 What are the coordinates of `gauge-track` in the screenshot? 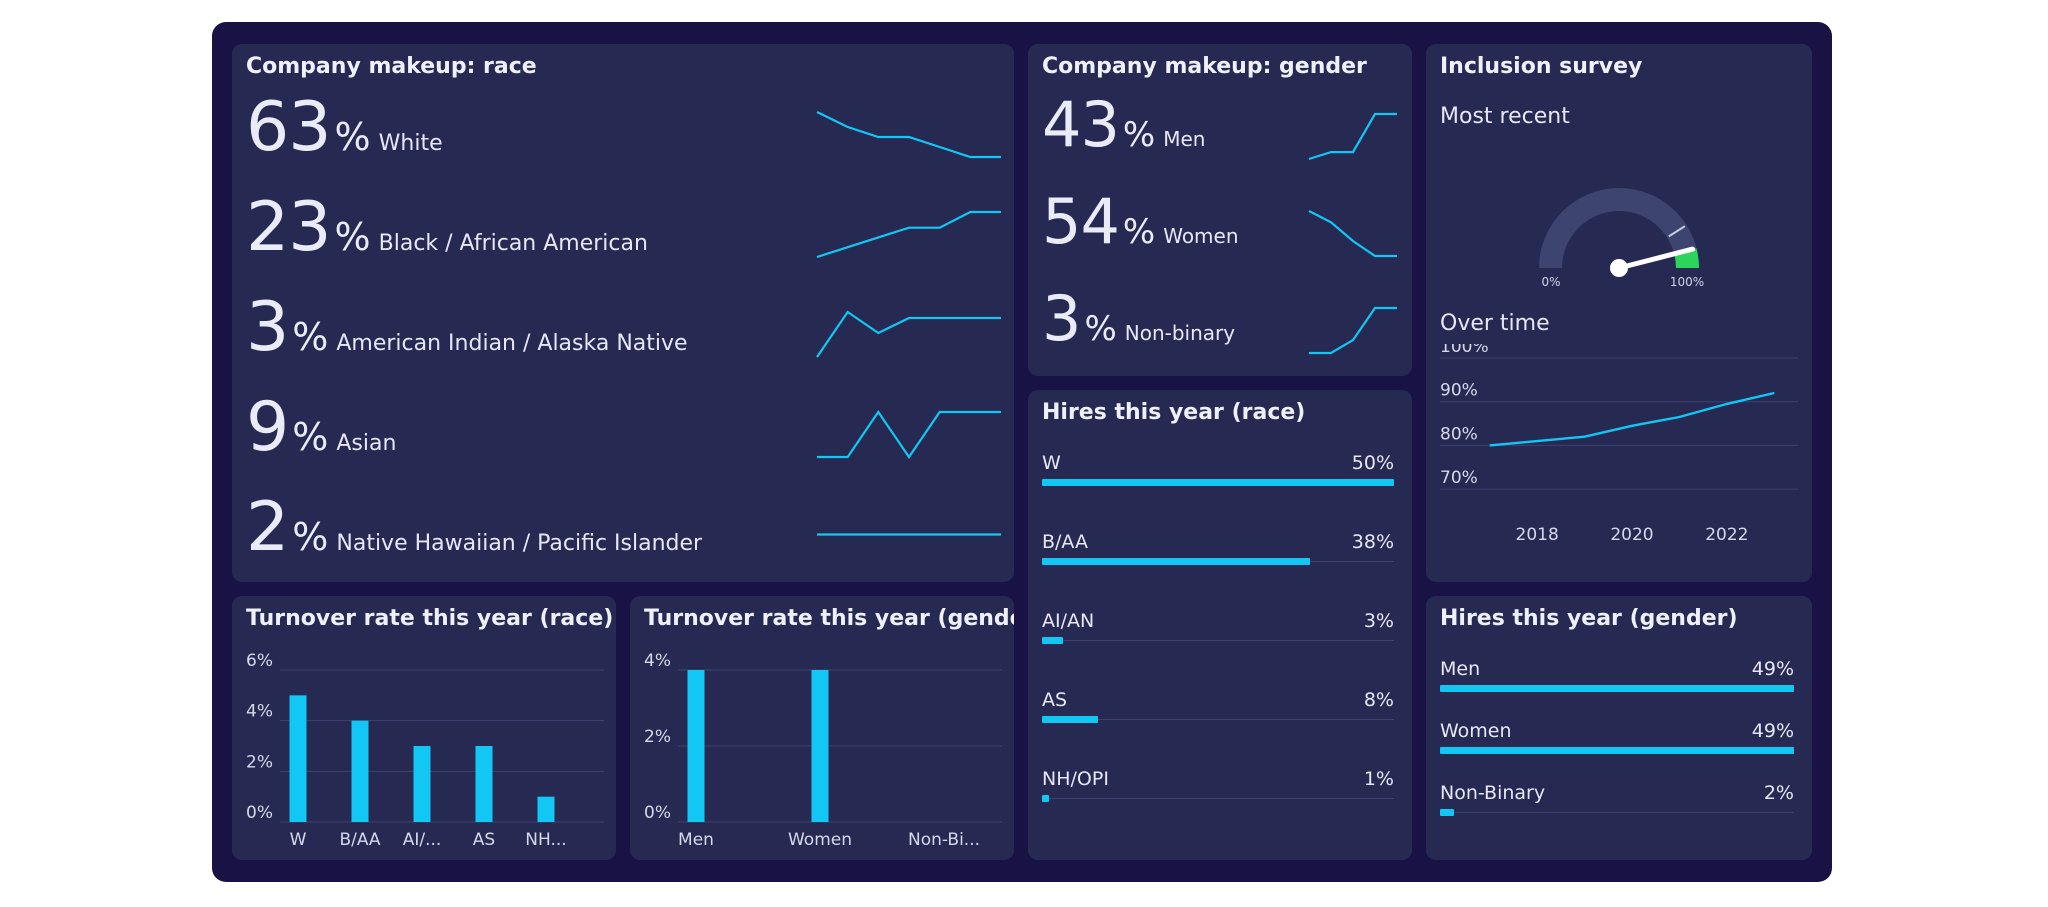 It's located at (1619, 228).